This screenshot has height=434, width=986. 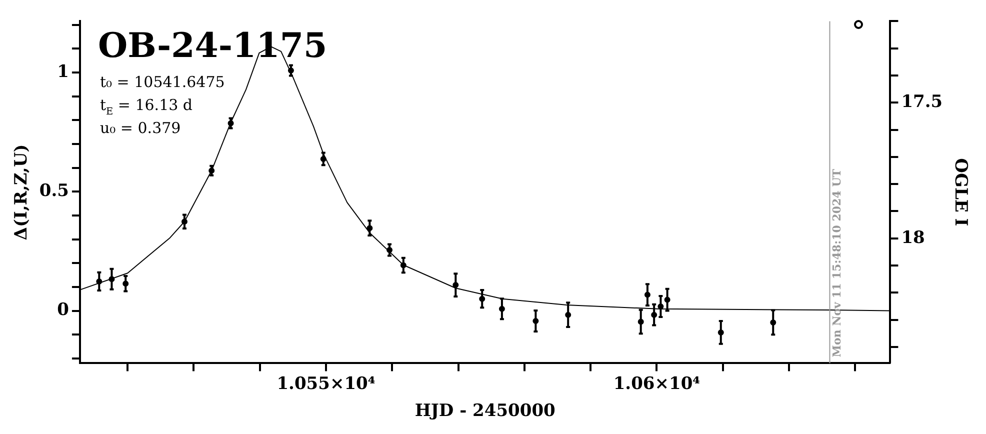 What do you see at coordinates (140, 128) in the screenshot?
I see `annotation: u₀ = 0.379` at bounding box center [140, 128].